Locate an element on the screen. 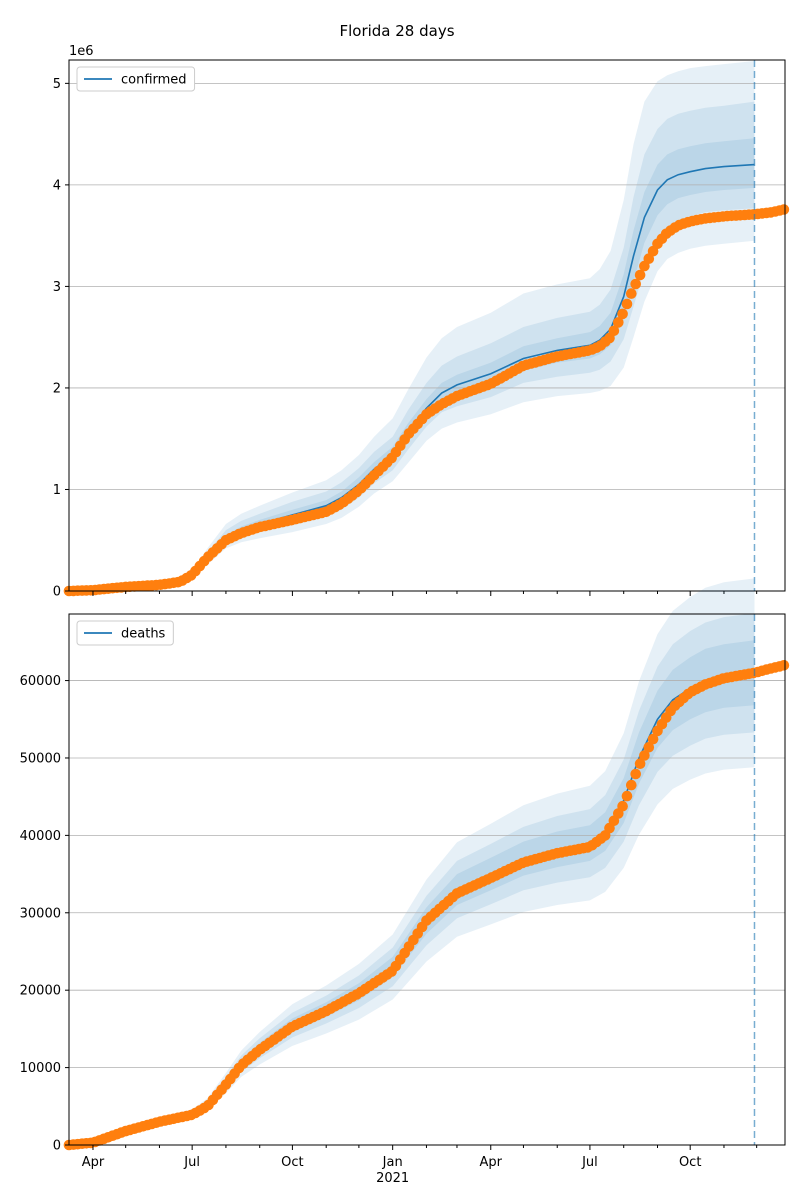 This screenshot has width=800, height=1200. deaths-ytick-label: 30000 is located at coordinates (40, 913).